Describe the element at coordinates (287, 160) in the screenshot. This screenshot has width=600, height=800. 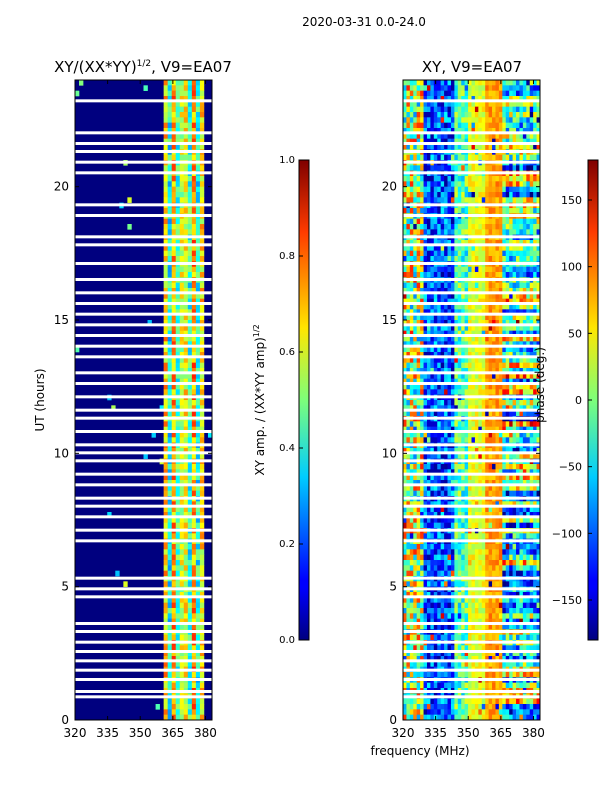
I see `colorbar-tick-label: 1.0` at that location.